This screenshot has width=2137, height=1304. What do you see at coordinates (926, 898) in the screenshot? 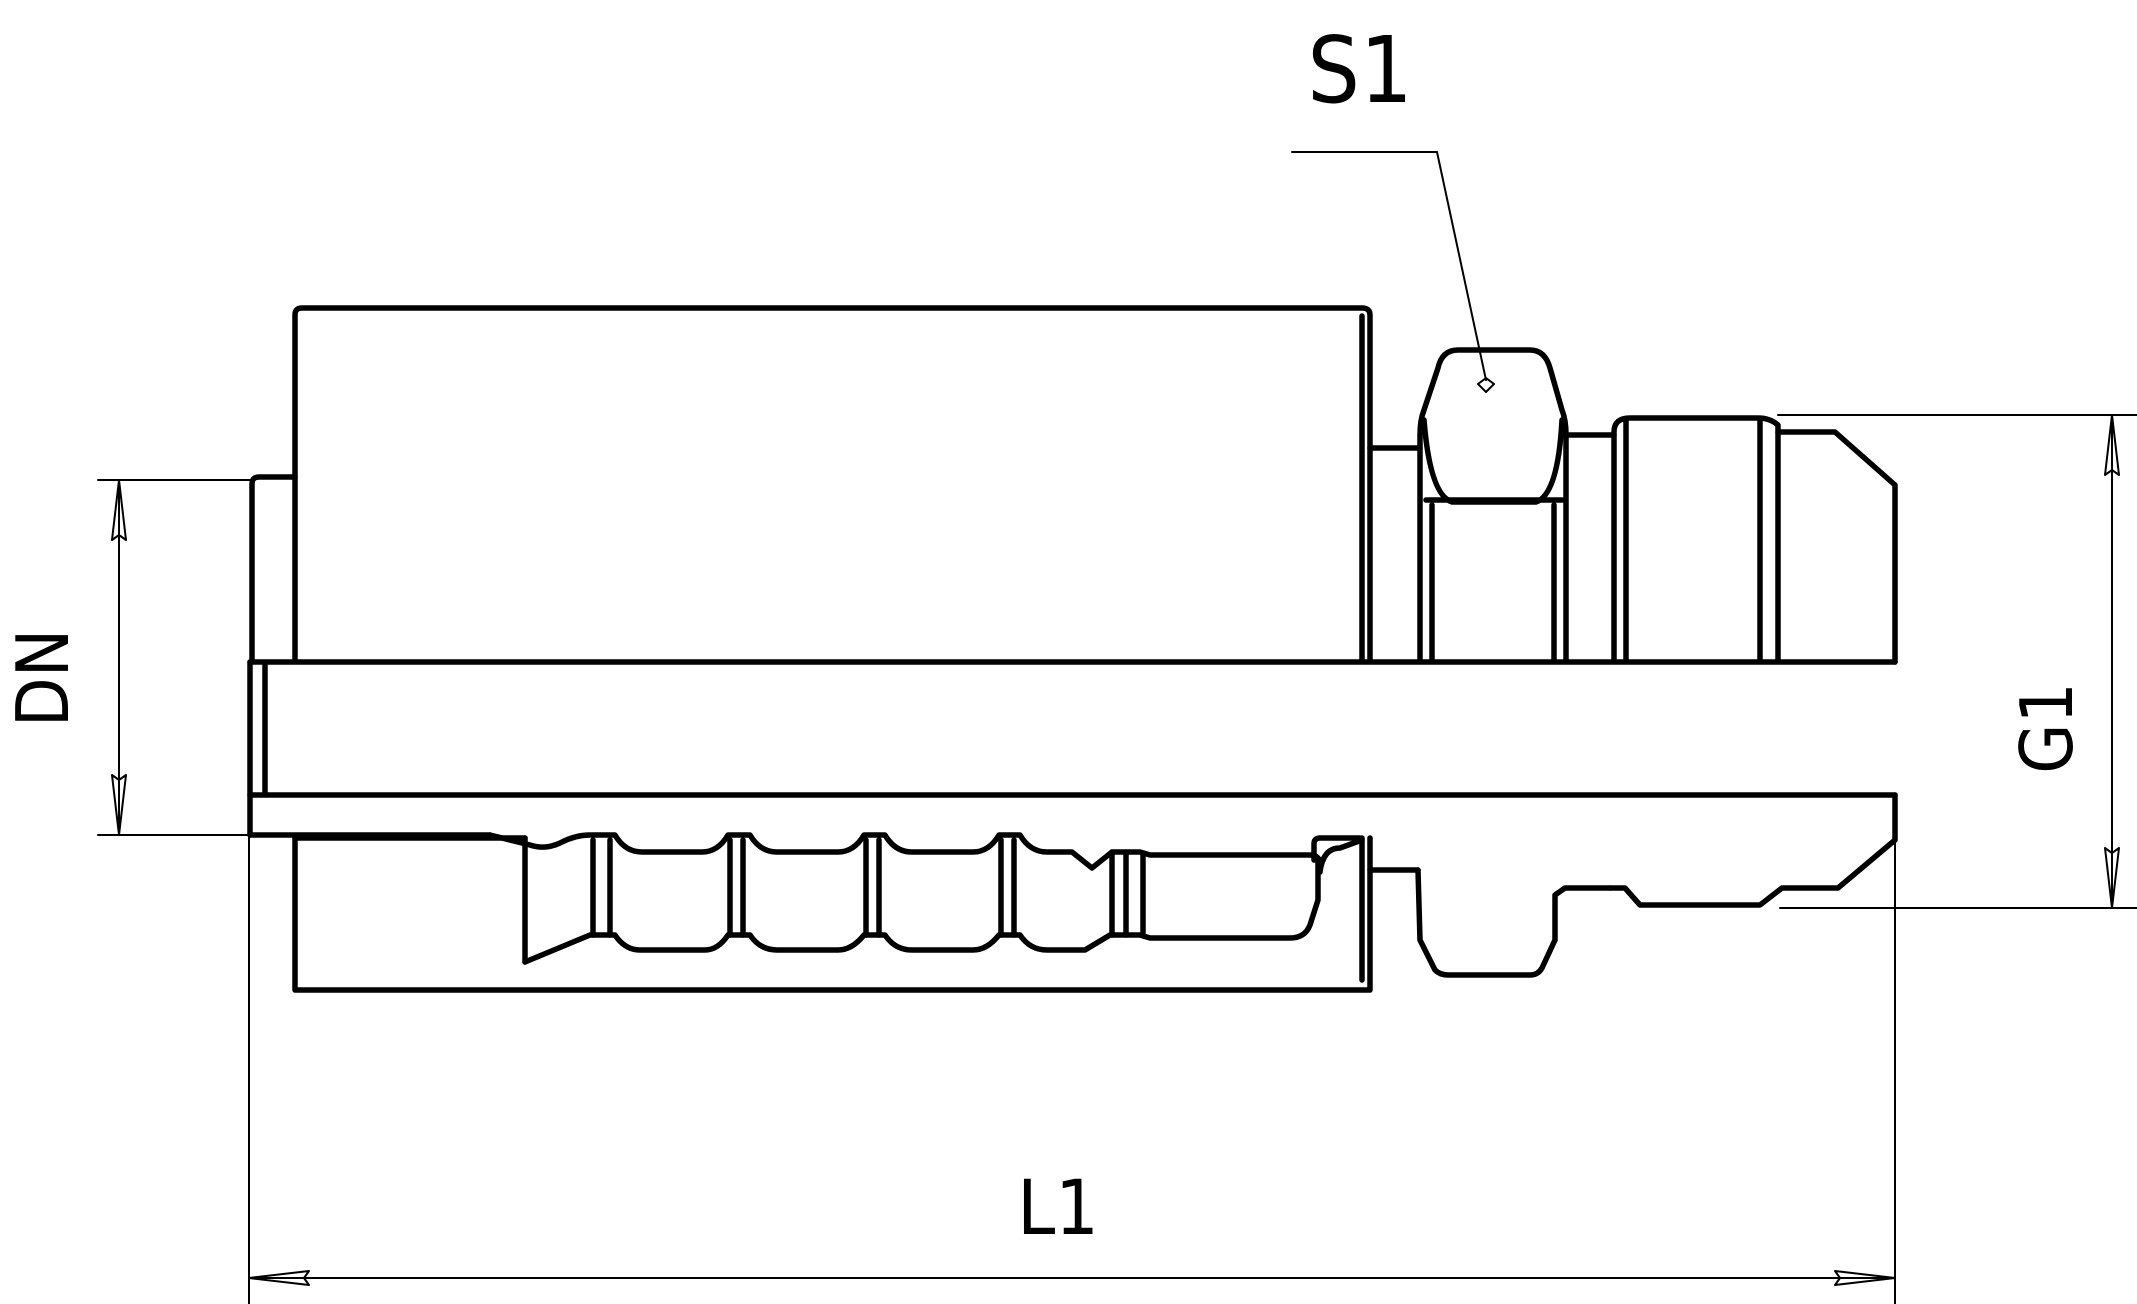
I see `barbed-nipple` at bounding box center [926, 898].